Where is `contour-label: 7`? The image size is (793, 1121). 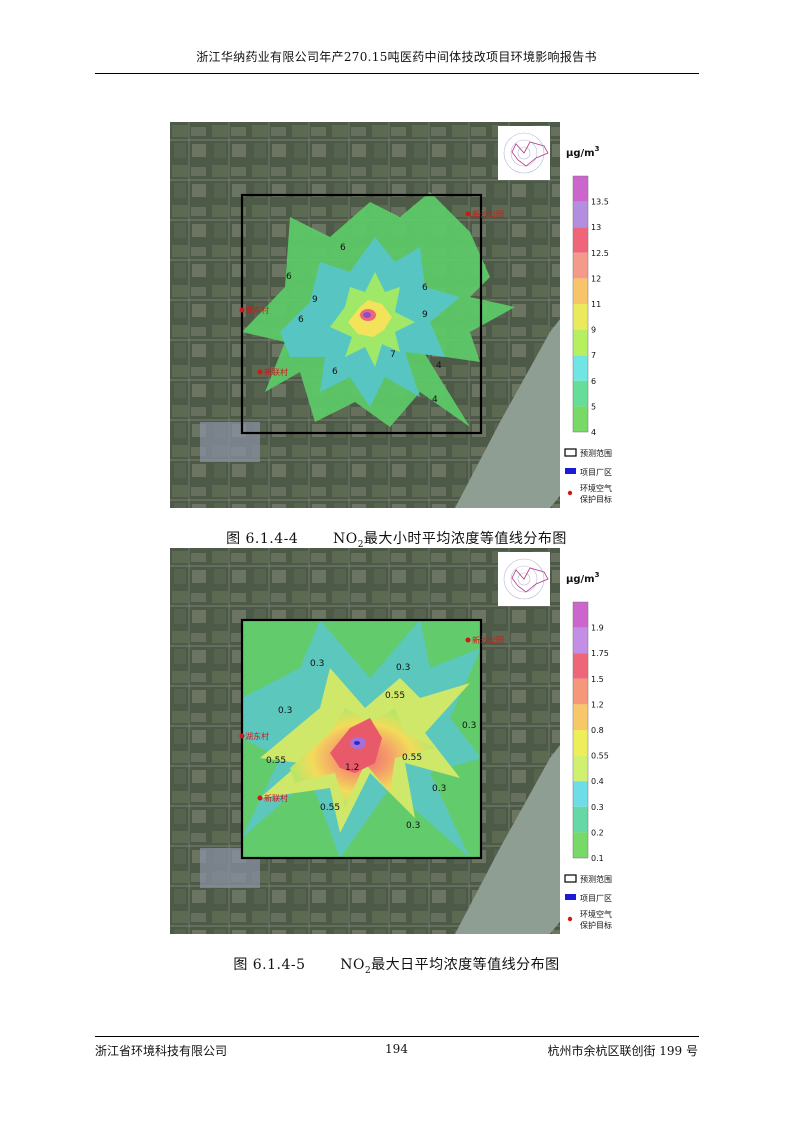
contour-label: 7 is located at coordinates (393, 355).